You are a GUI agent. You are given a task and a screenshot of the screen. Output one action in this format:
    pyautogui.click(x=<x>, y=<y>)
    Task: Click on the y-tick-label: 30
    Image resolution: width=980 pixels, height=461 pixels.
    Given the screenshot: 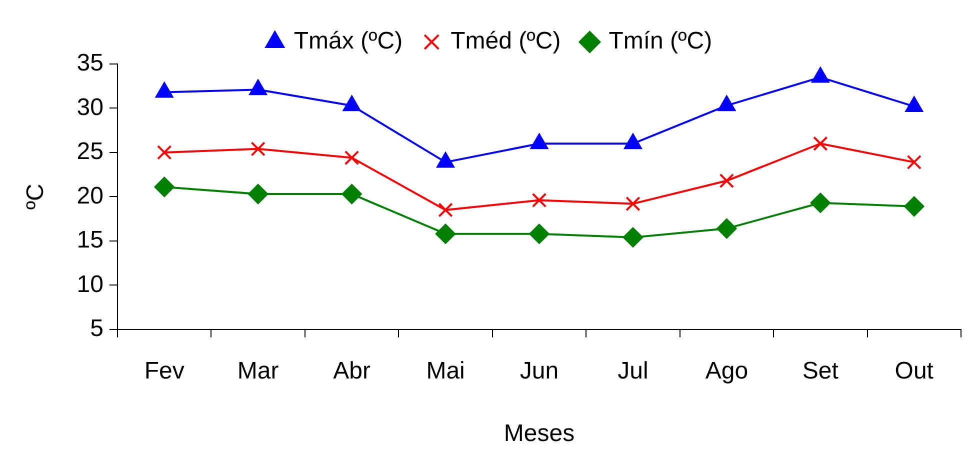 What is the action you would take?
    pyautogui.click(x=90, y=107)
    